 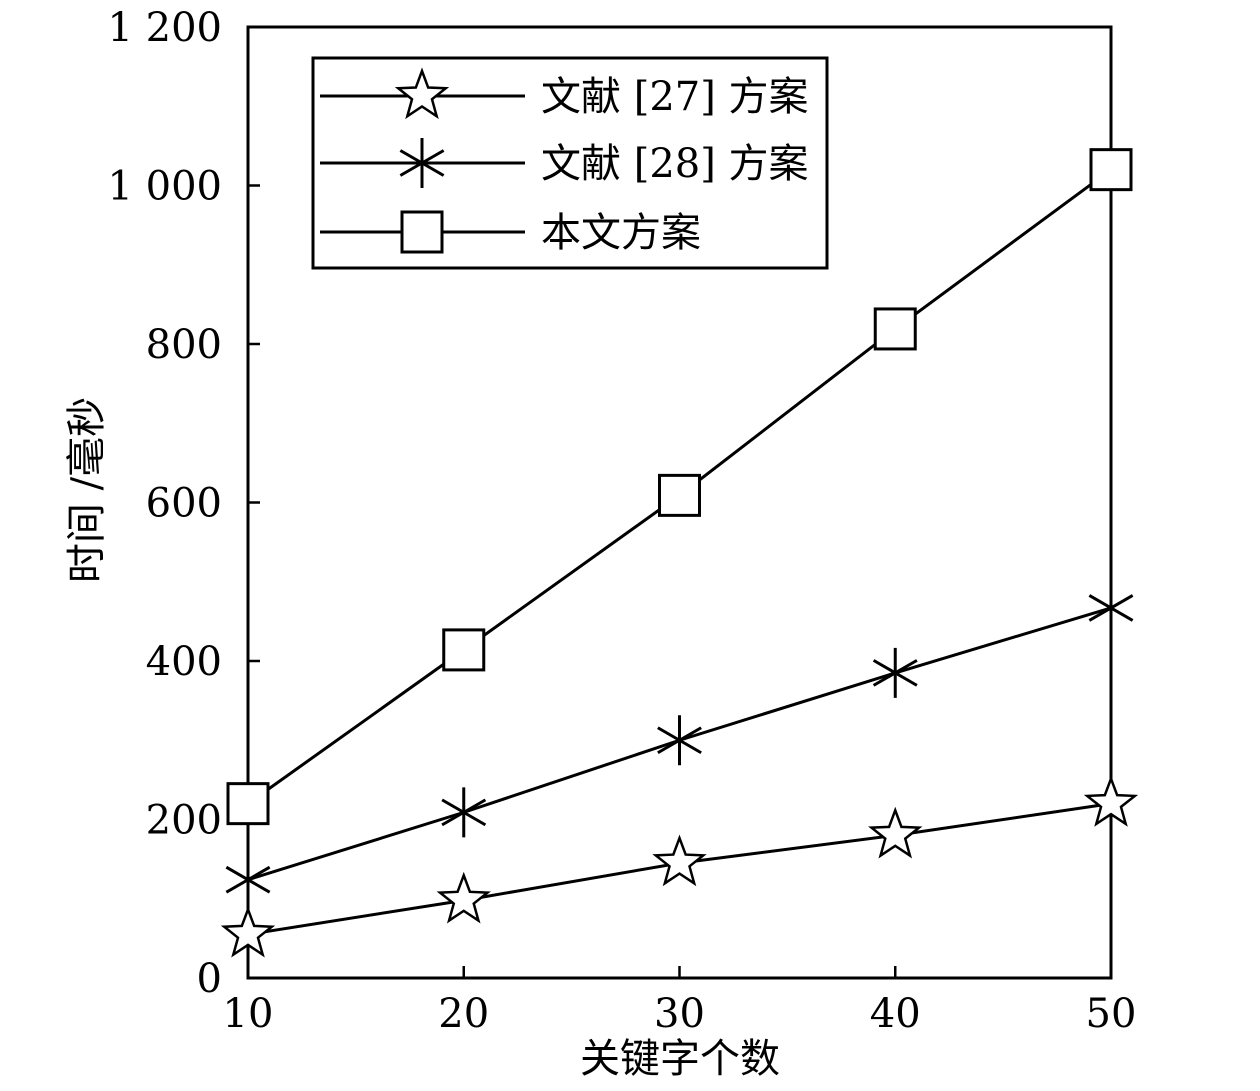 I want to click on y-axis-label: 时间 /毫秒, so click(x=87, y=490).